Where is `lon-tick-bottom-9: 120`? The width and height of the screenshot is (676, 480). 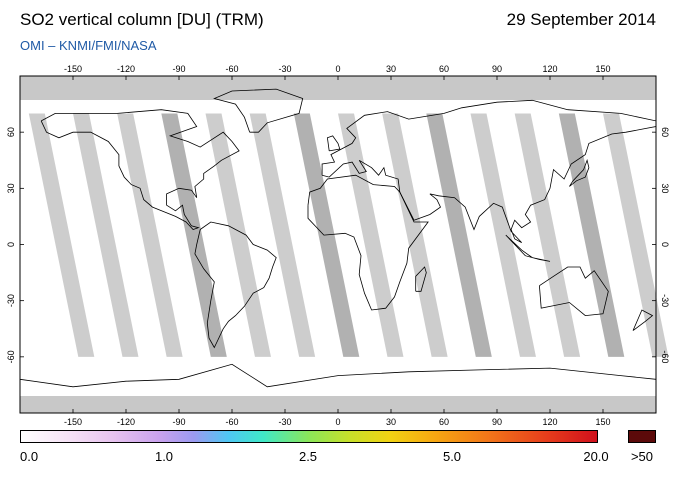 lon-tick-bottom-9: 120 is located at coordinates (549, 422).